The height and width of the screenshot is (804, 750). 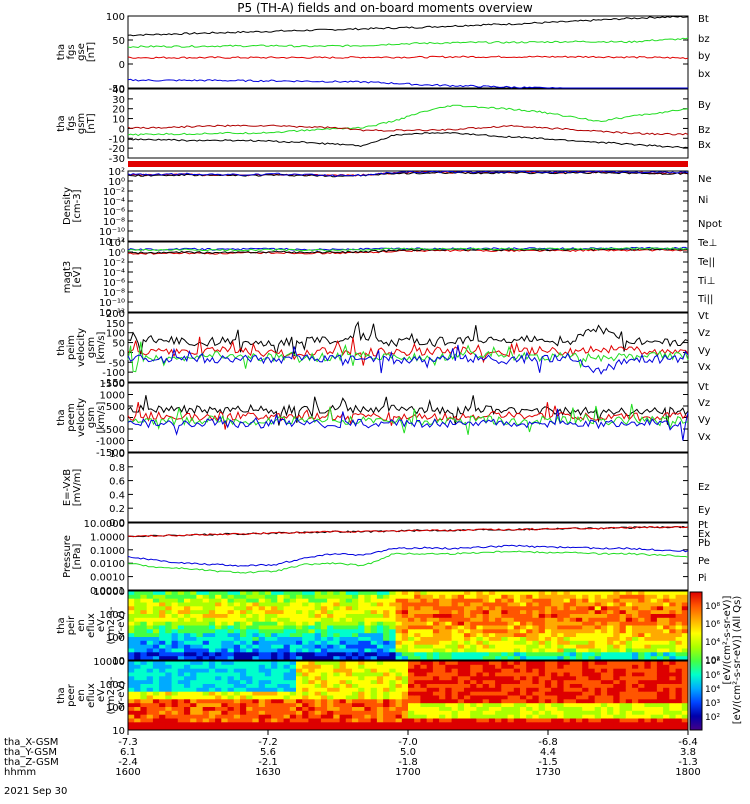 I want to click on y-axis-label: peim, so click(x=71, y=347).